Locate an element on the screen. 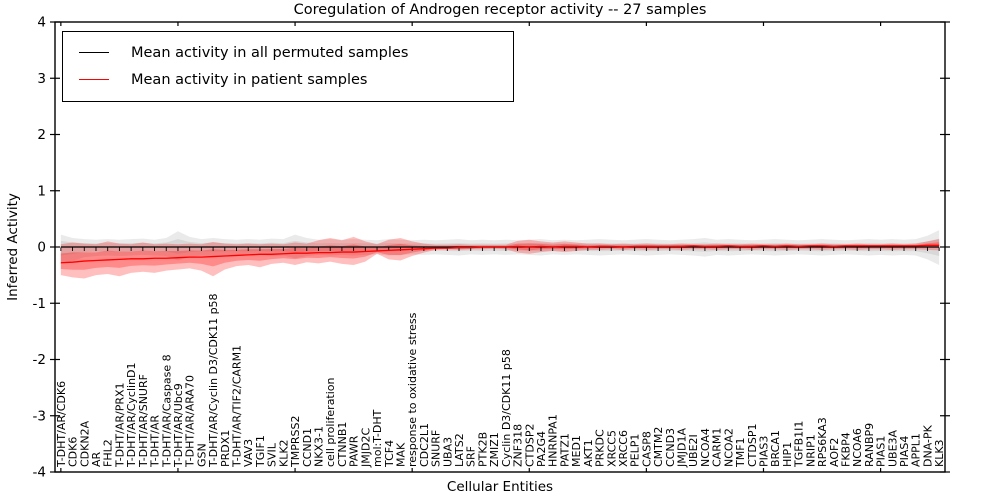 The height and width of the screenshot is (500, 1000). mean-line-patient is located at coordinates (500, 254).